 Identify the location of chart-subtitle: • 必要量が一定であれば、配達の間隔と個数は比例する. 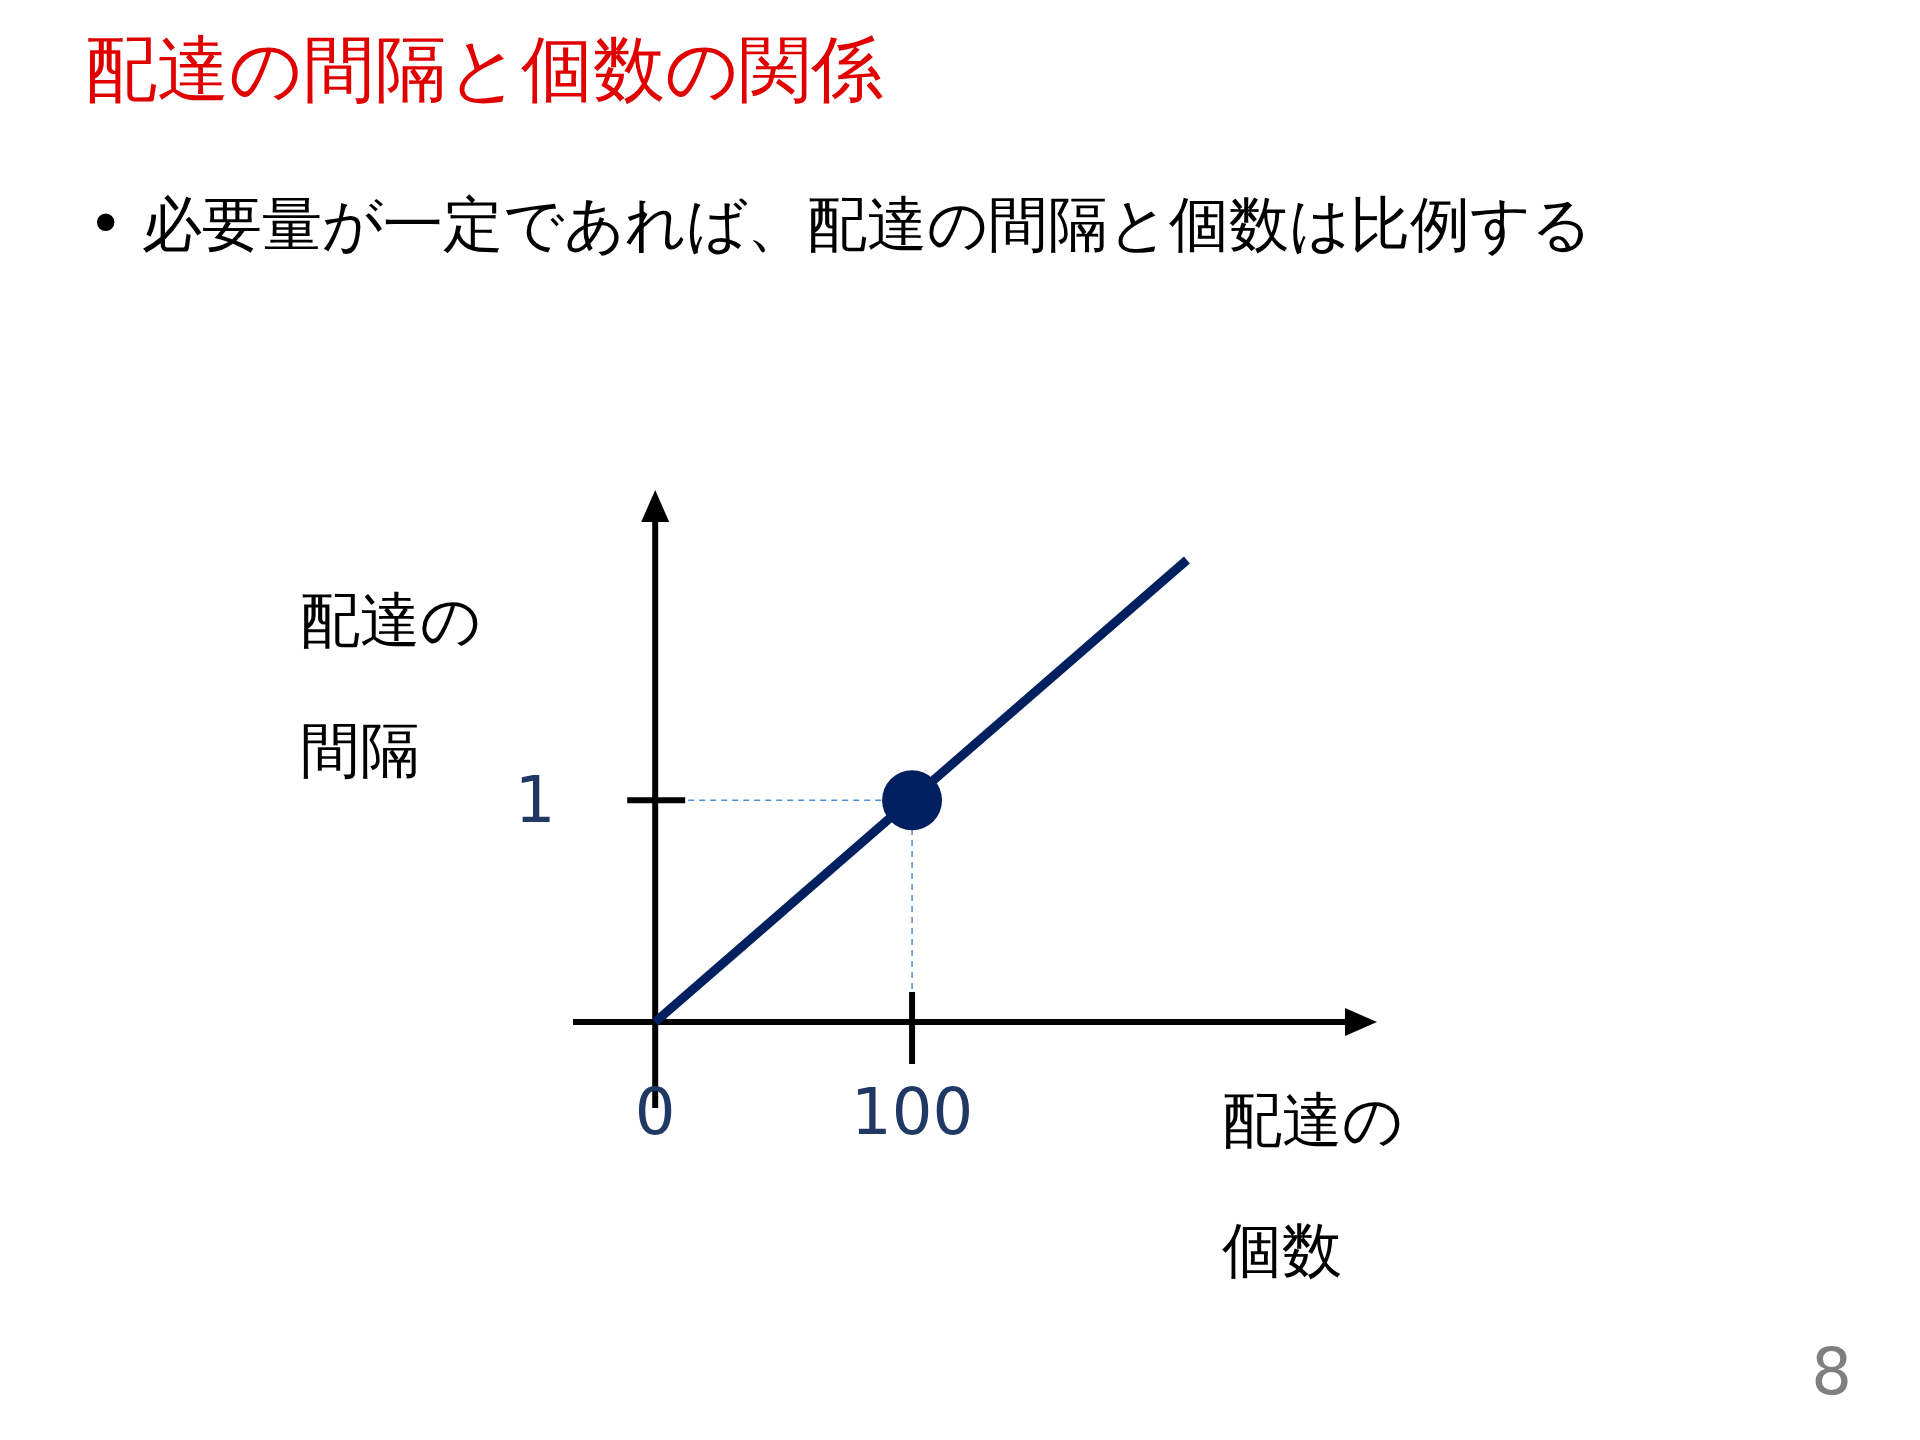
(841, 224).